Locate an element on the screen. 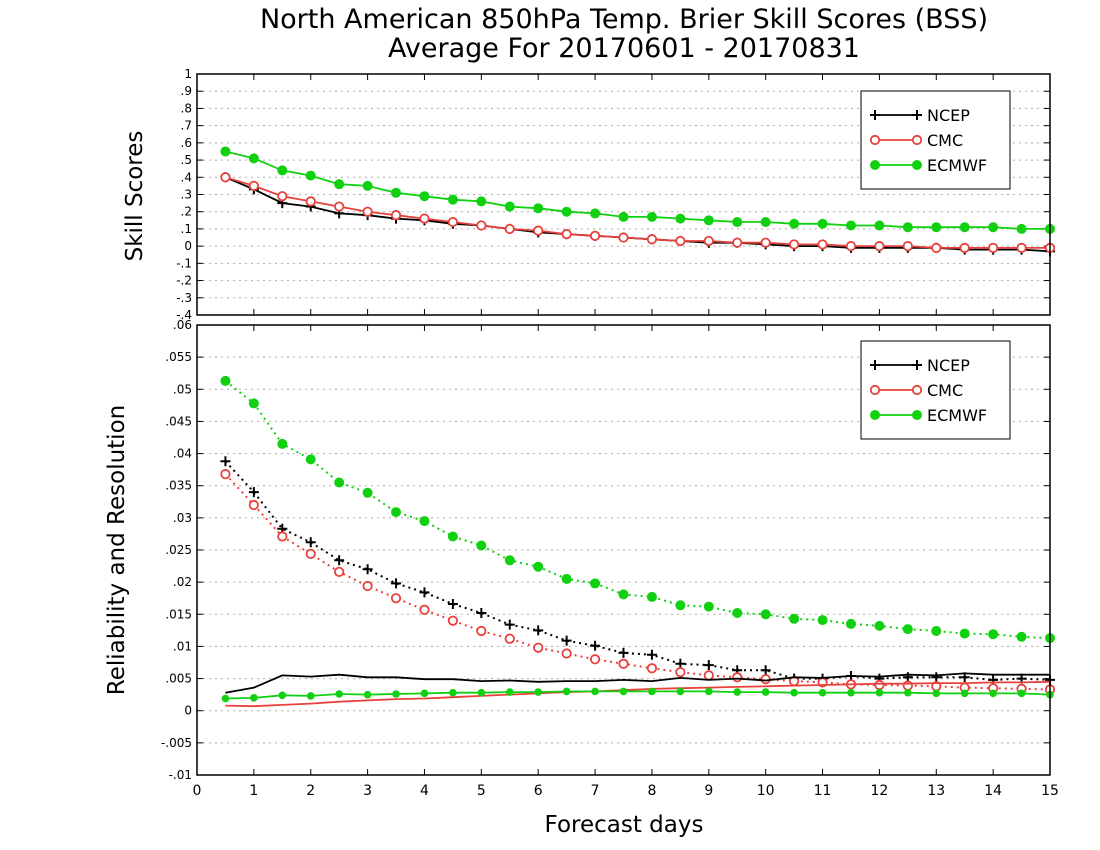 The height and width of the screenshot is (850, 1100). y-tick-label: .5 is located at coordinates (186, 160).